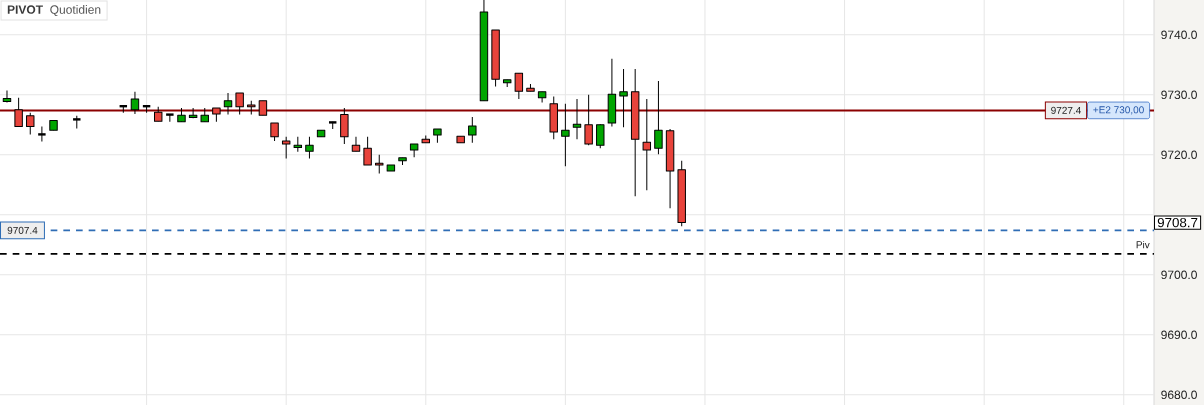 The image size is (1204, 405). I want to click on chart-subtitle: Quotidien, so click(75, 10).